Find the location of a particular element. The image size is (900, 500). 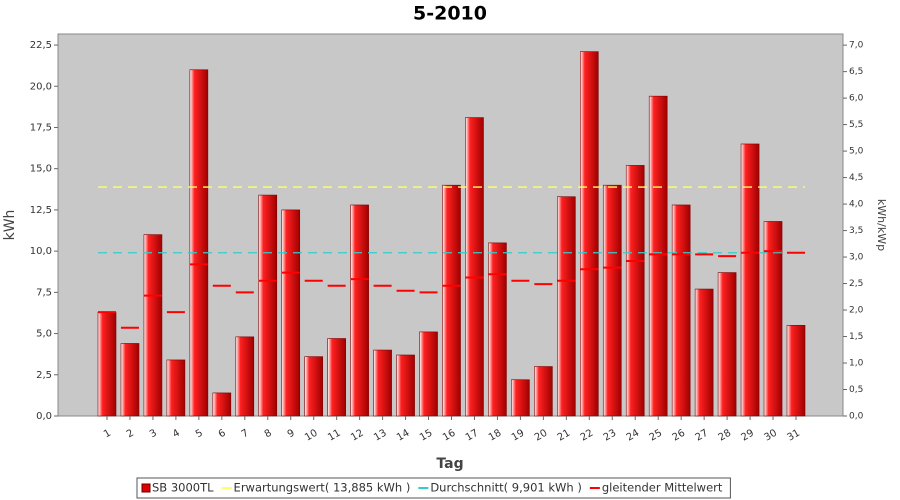

x-tick-label: 20 is located at coordinates (541, 436).